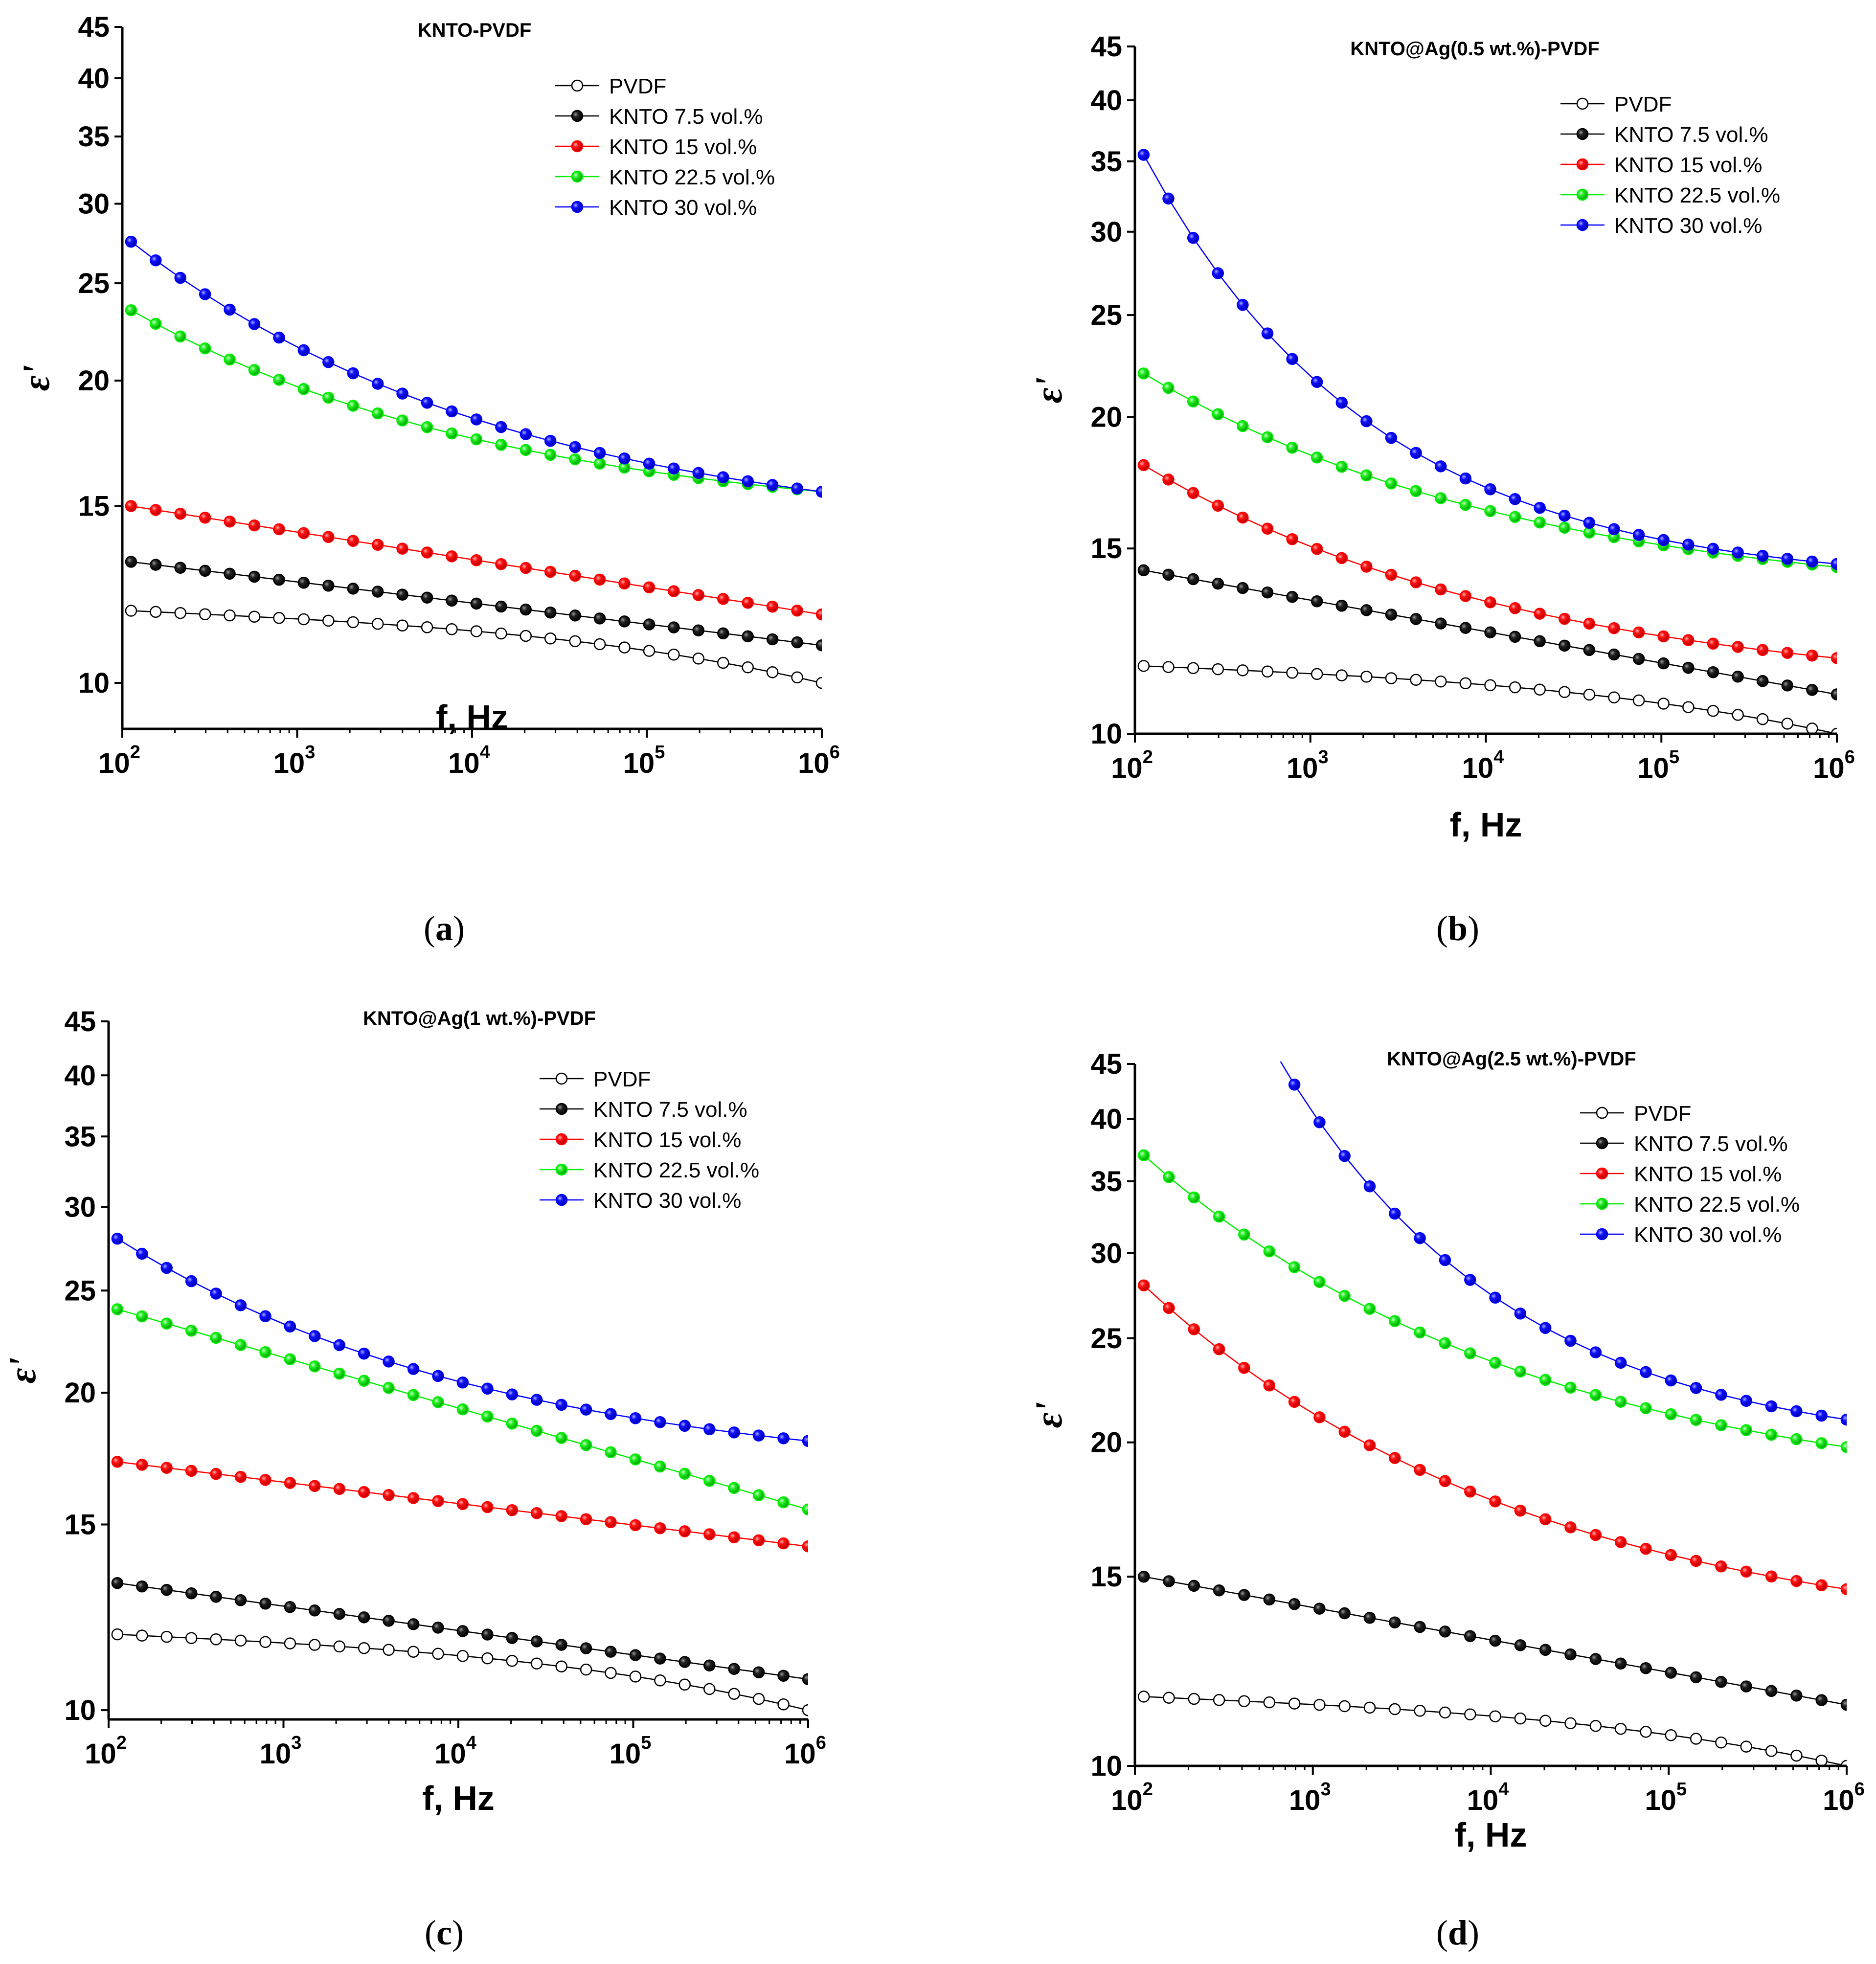 This screenshot has width=1876, height=1964. What do you see at coordinates (1681, 1235) in the screenshot?
I see `legend-item: KNTO 30 vol.%` at bounding box center [1681, 1235].